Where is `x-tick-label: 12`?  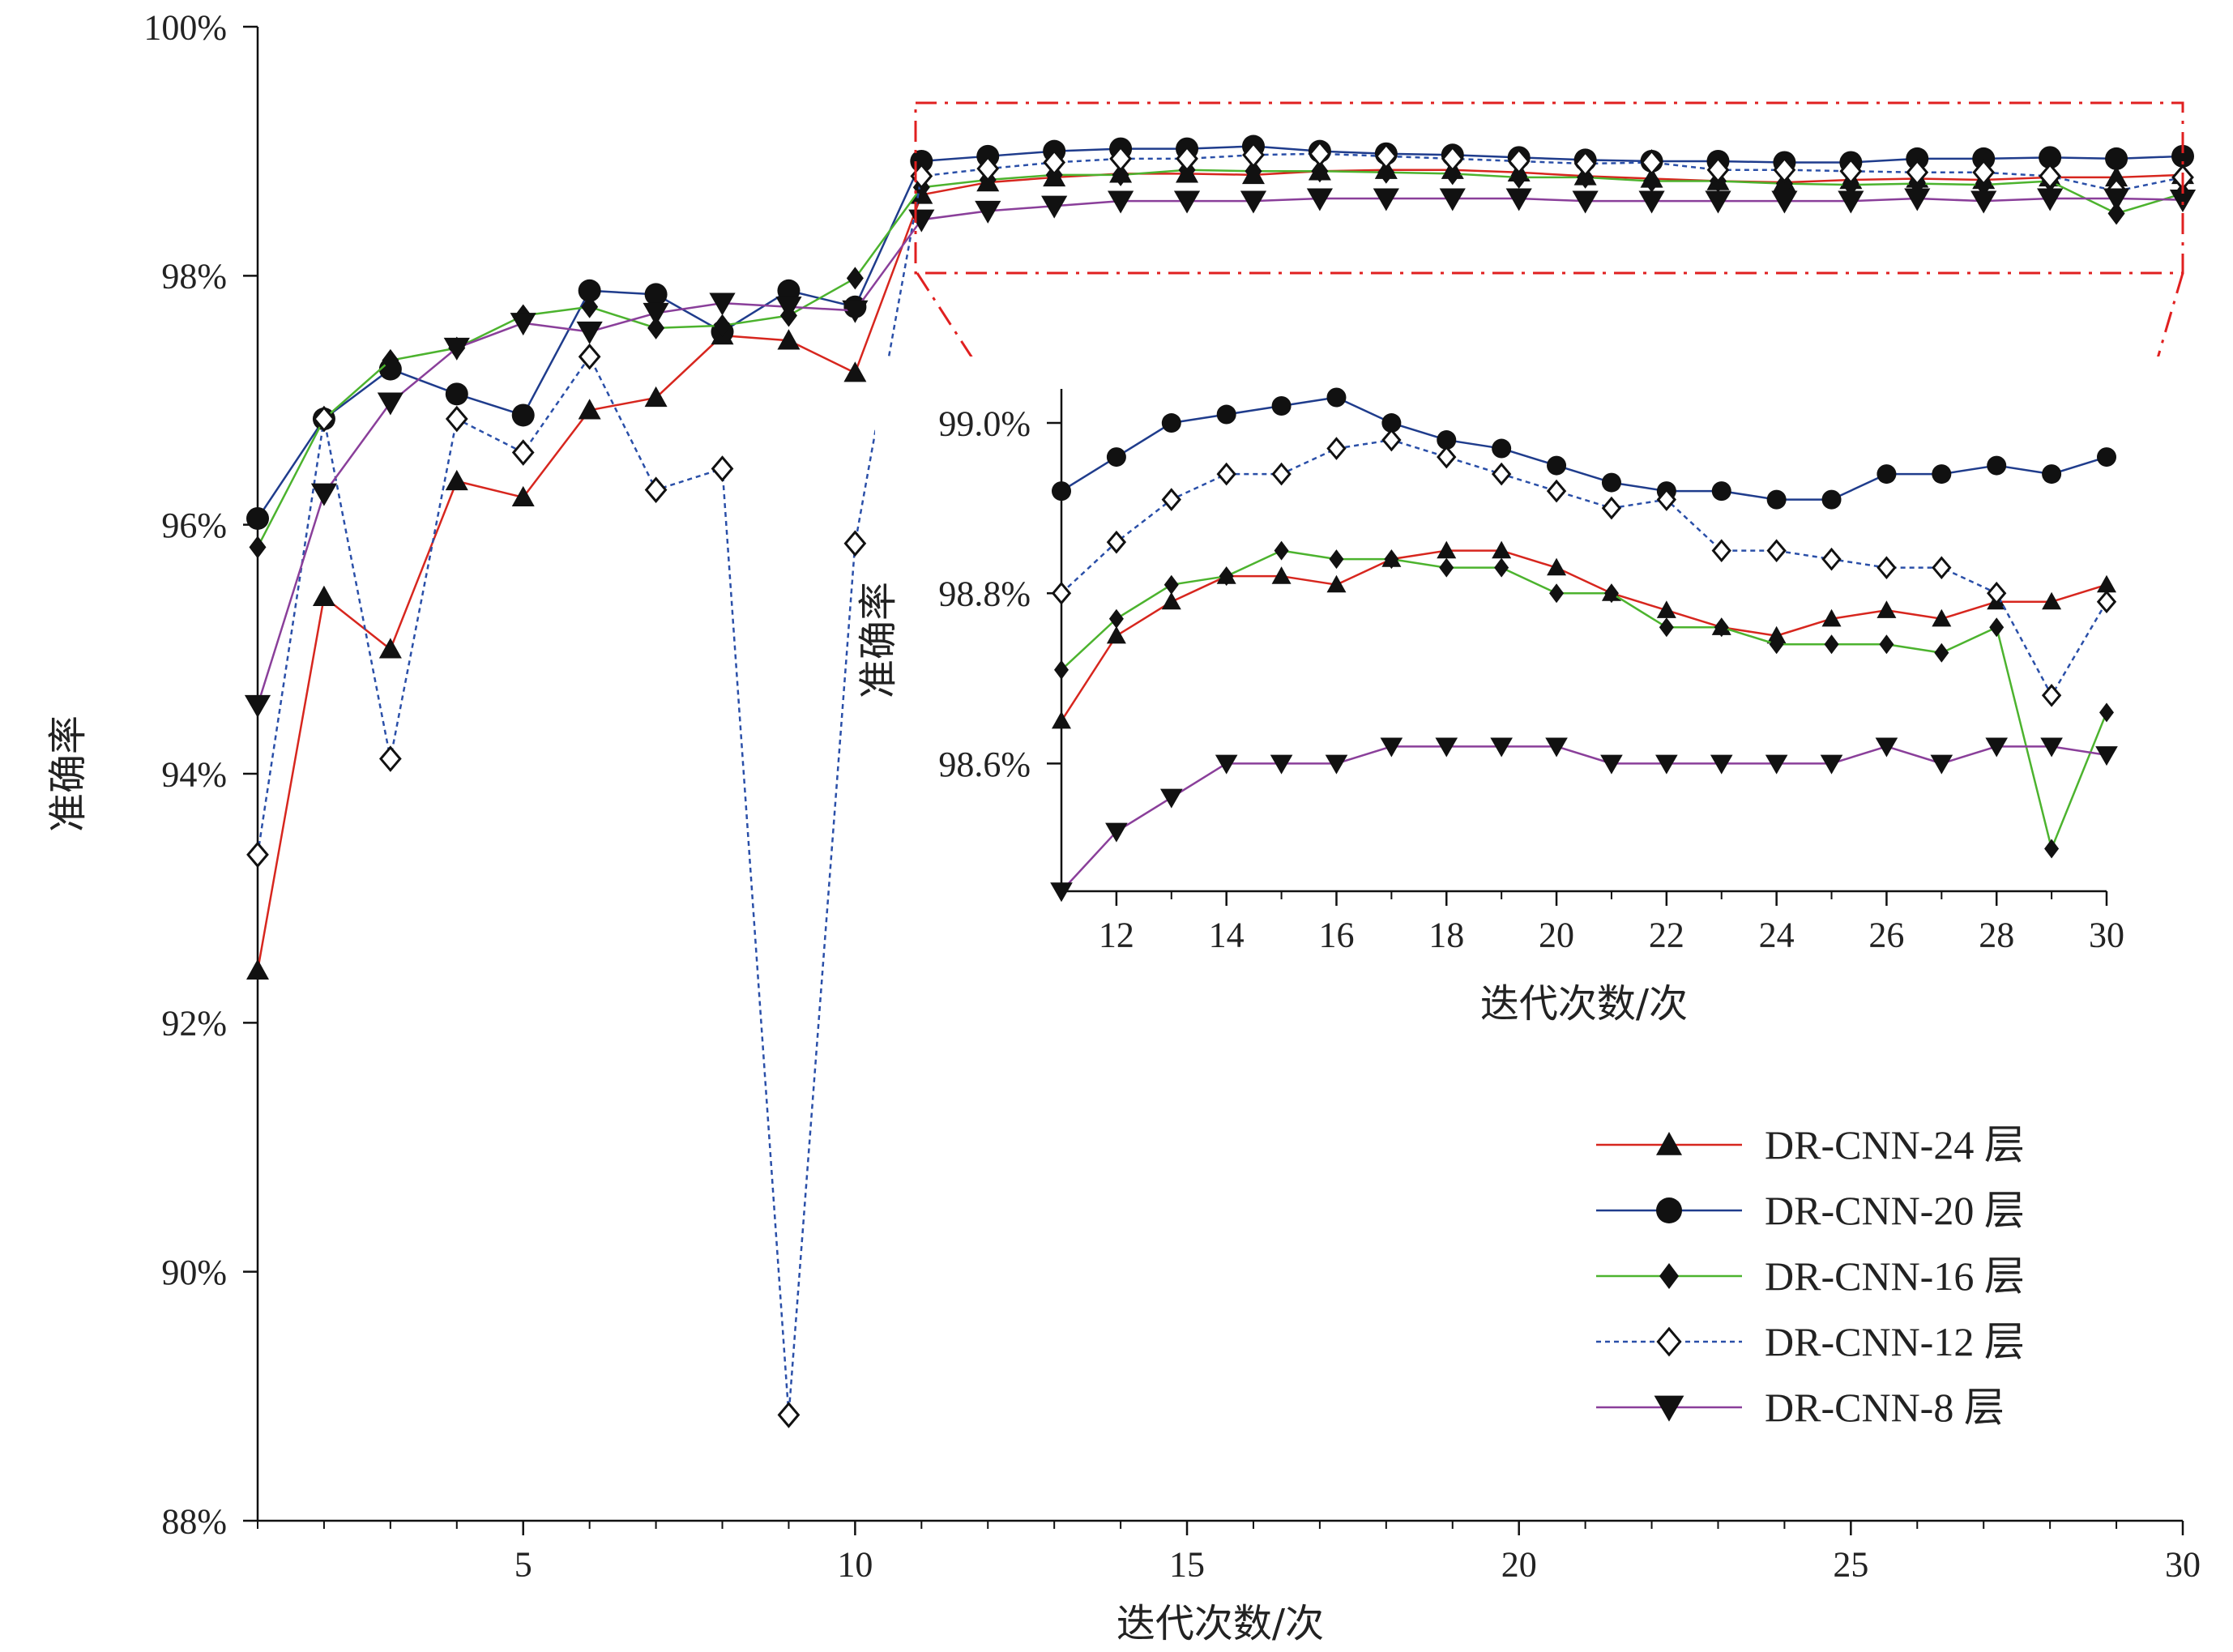 x-tick-label: 12 is located at coordinates (1116, 935).